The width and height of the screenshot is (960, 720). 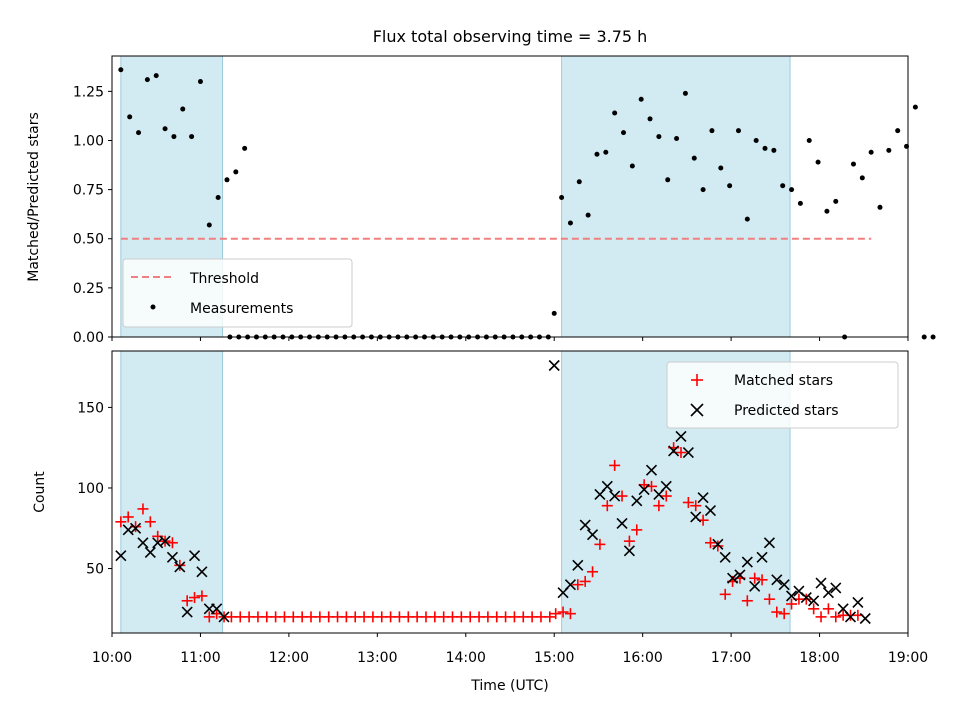 I want to click on threshold-legend-label: Threshold, so click(x=224, y=279).